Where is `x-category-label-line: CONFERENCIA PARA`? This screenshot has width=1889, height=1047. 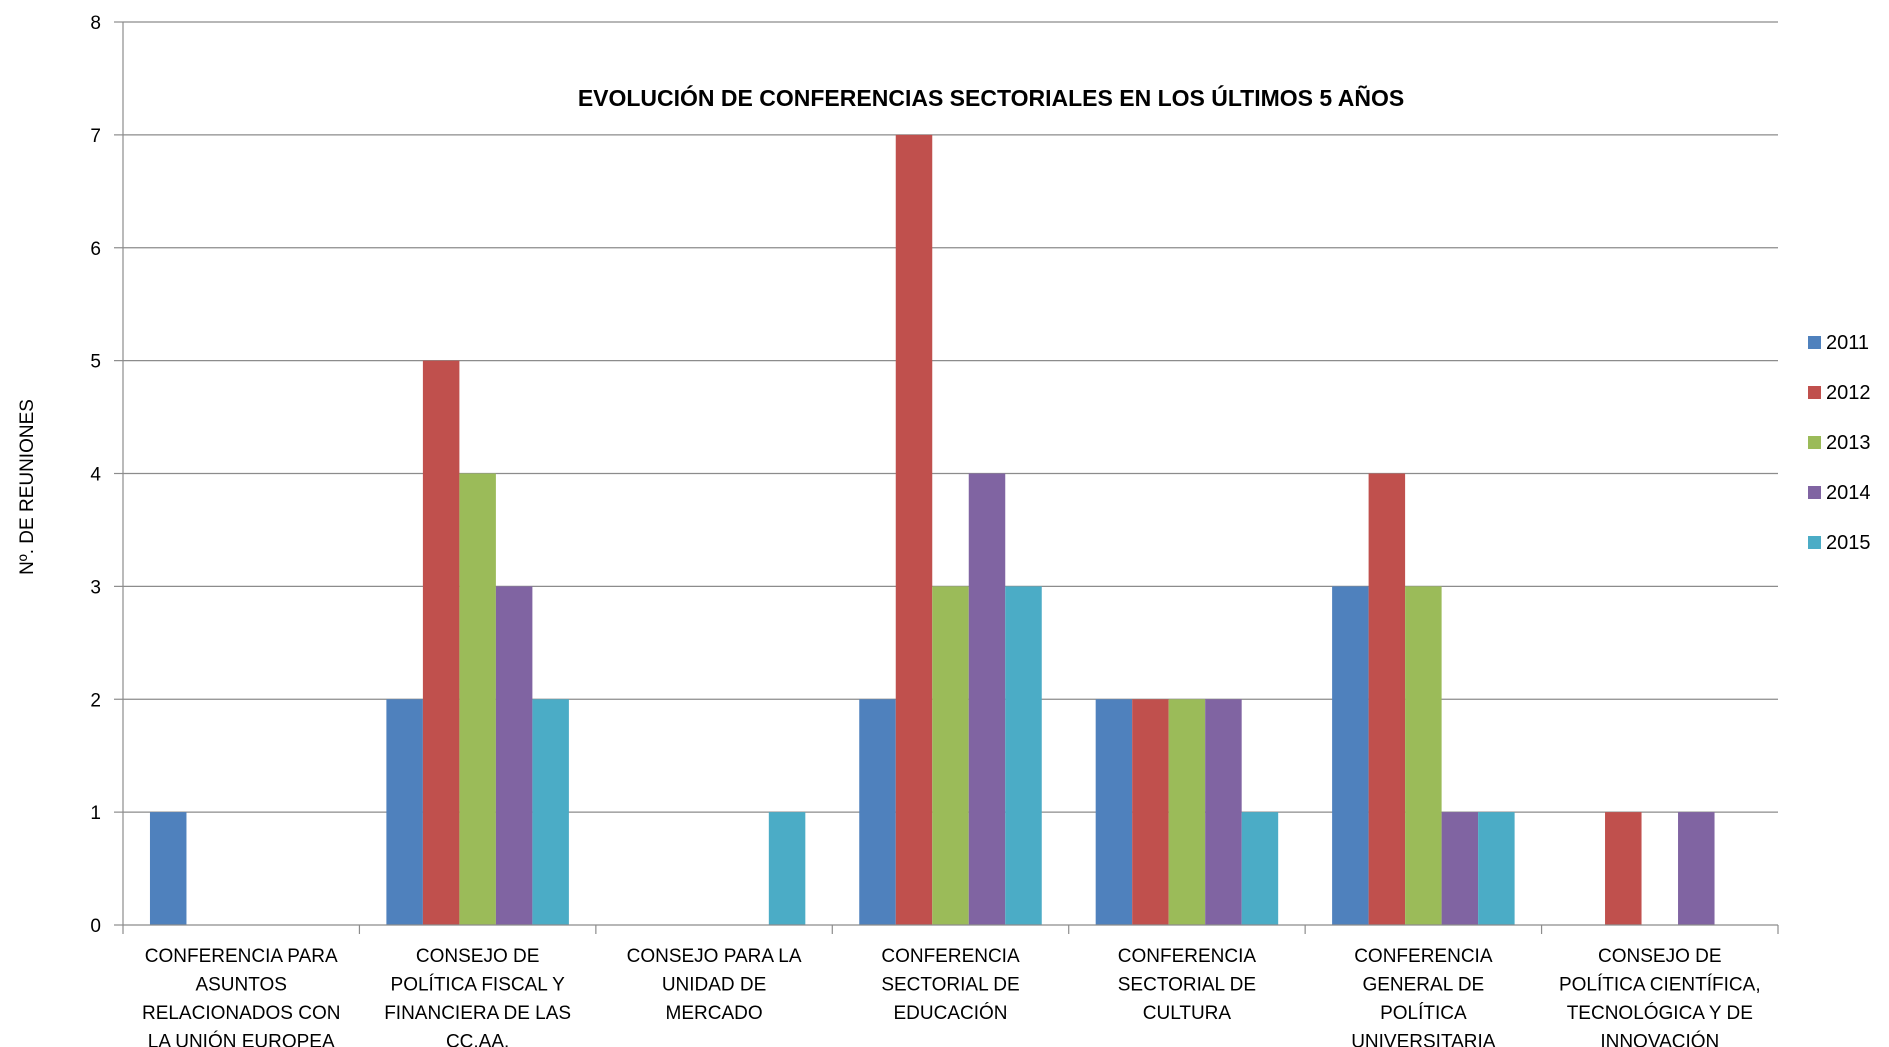
x-category-label-line: CONFERENCIA PARA is located at coordinates (241, 956).